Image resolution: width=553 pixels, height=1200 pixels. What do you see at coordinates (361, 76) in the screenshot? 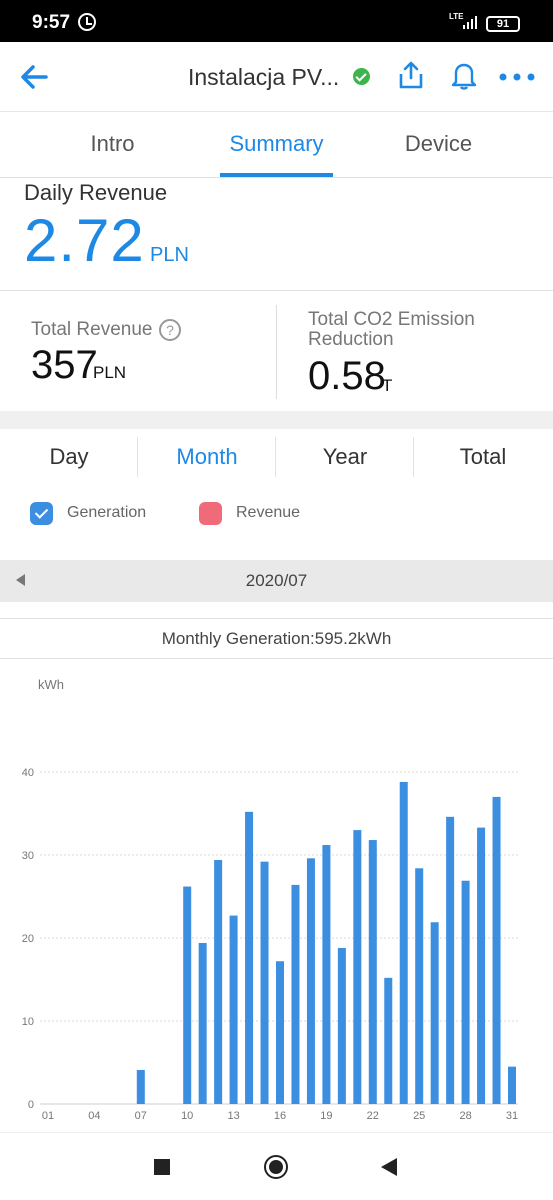
I see `status-ok-icon` at bounding box center [361, 76].